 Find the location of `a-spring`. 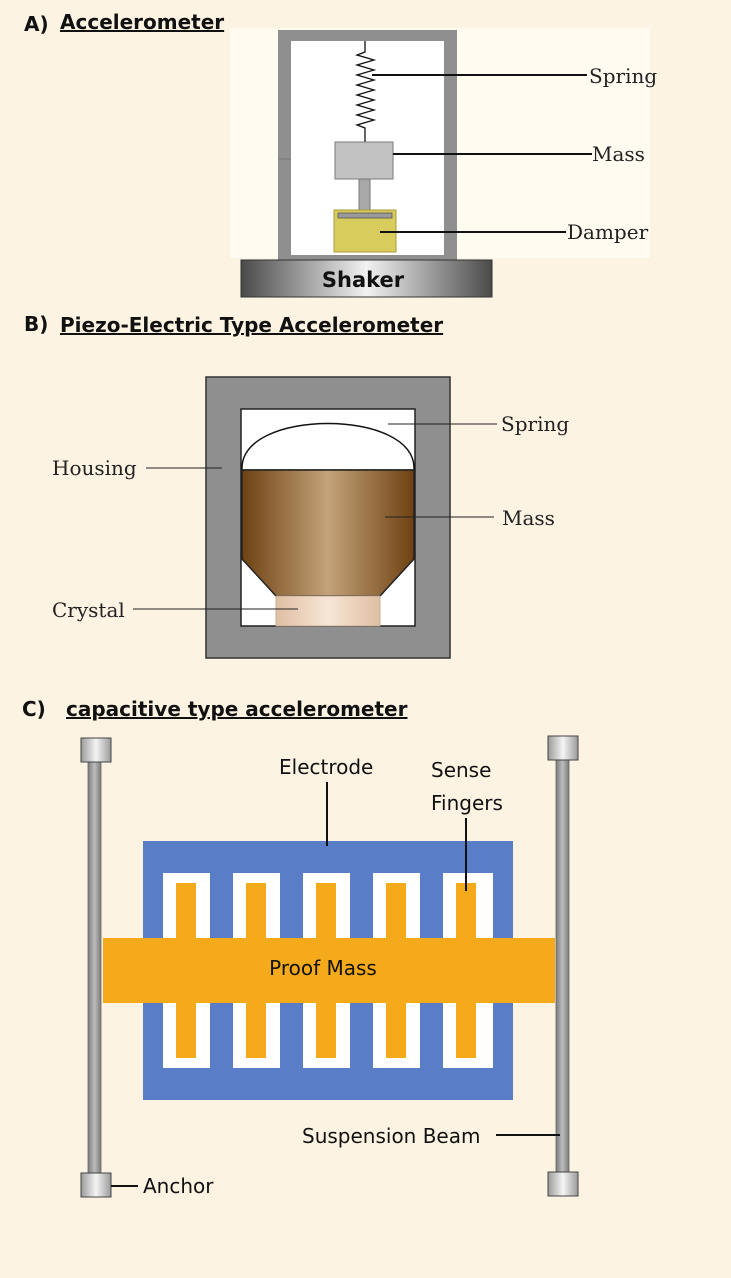

a-spring is located at coordinates (365, 91).